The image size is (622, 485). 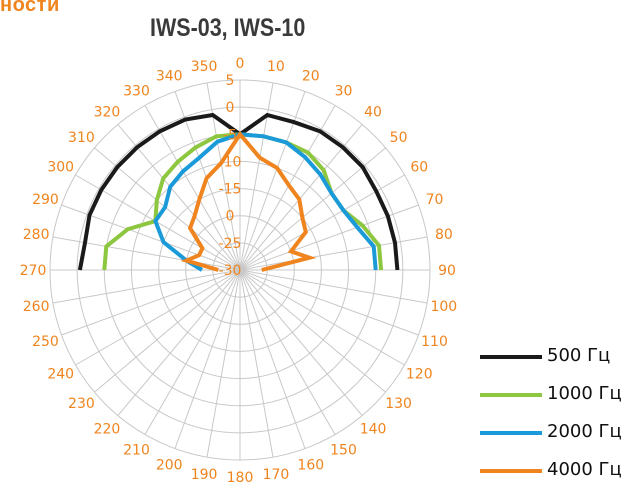 What do you see at coordinates (343, 450) in the screenshot?
I see `angle-tick-label: 150` at bounding box center [343, 450].